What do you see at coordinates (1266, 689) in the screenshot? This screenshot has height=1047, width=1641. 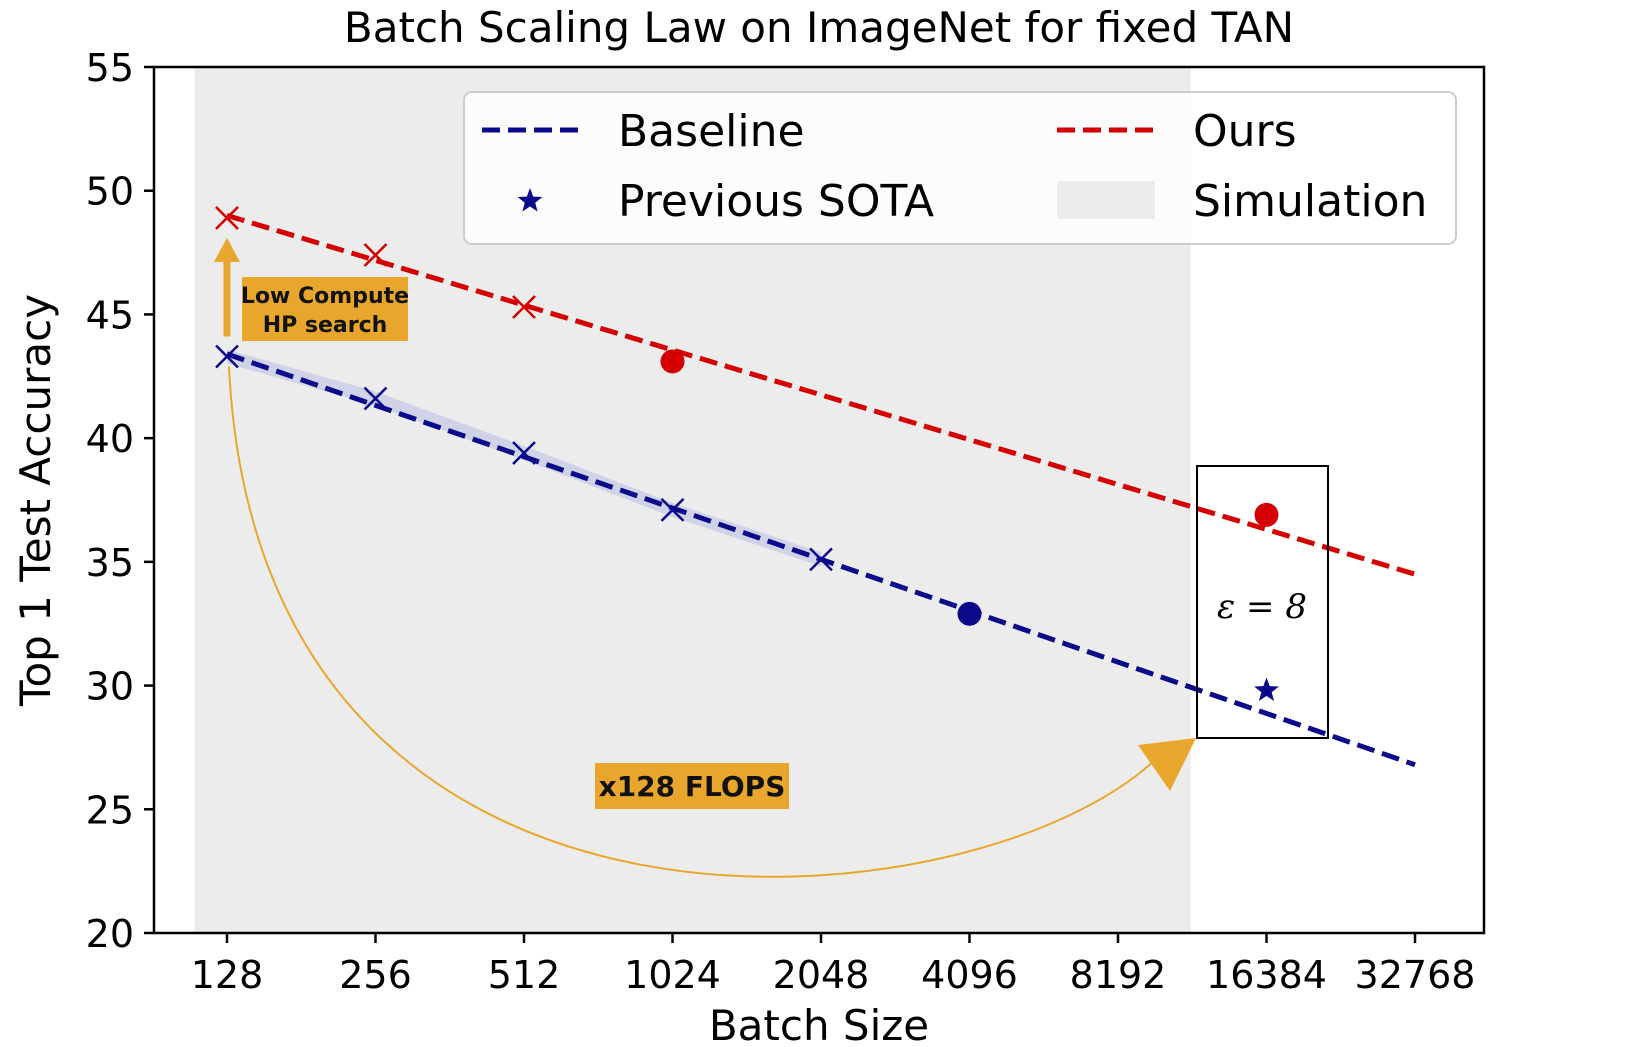 I see `previous-sota-point` at bounding box center [1266, 689].